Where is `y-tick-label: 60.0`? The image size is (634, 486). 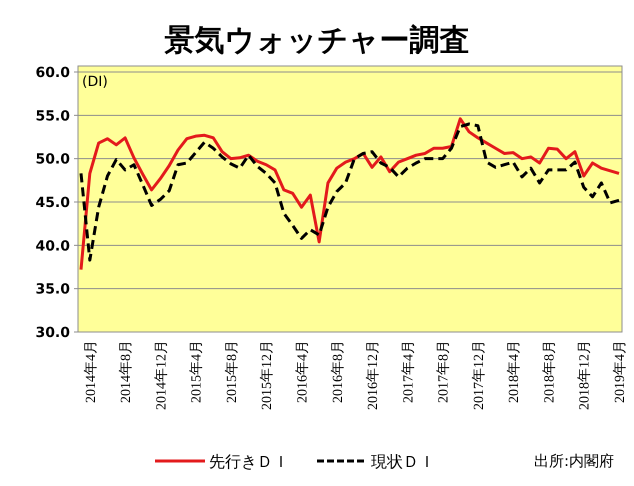 y-tick-label: 60.0 is located at coordinates (52, 73).